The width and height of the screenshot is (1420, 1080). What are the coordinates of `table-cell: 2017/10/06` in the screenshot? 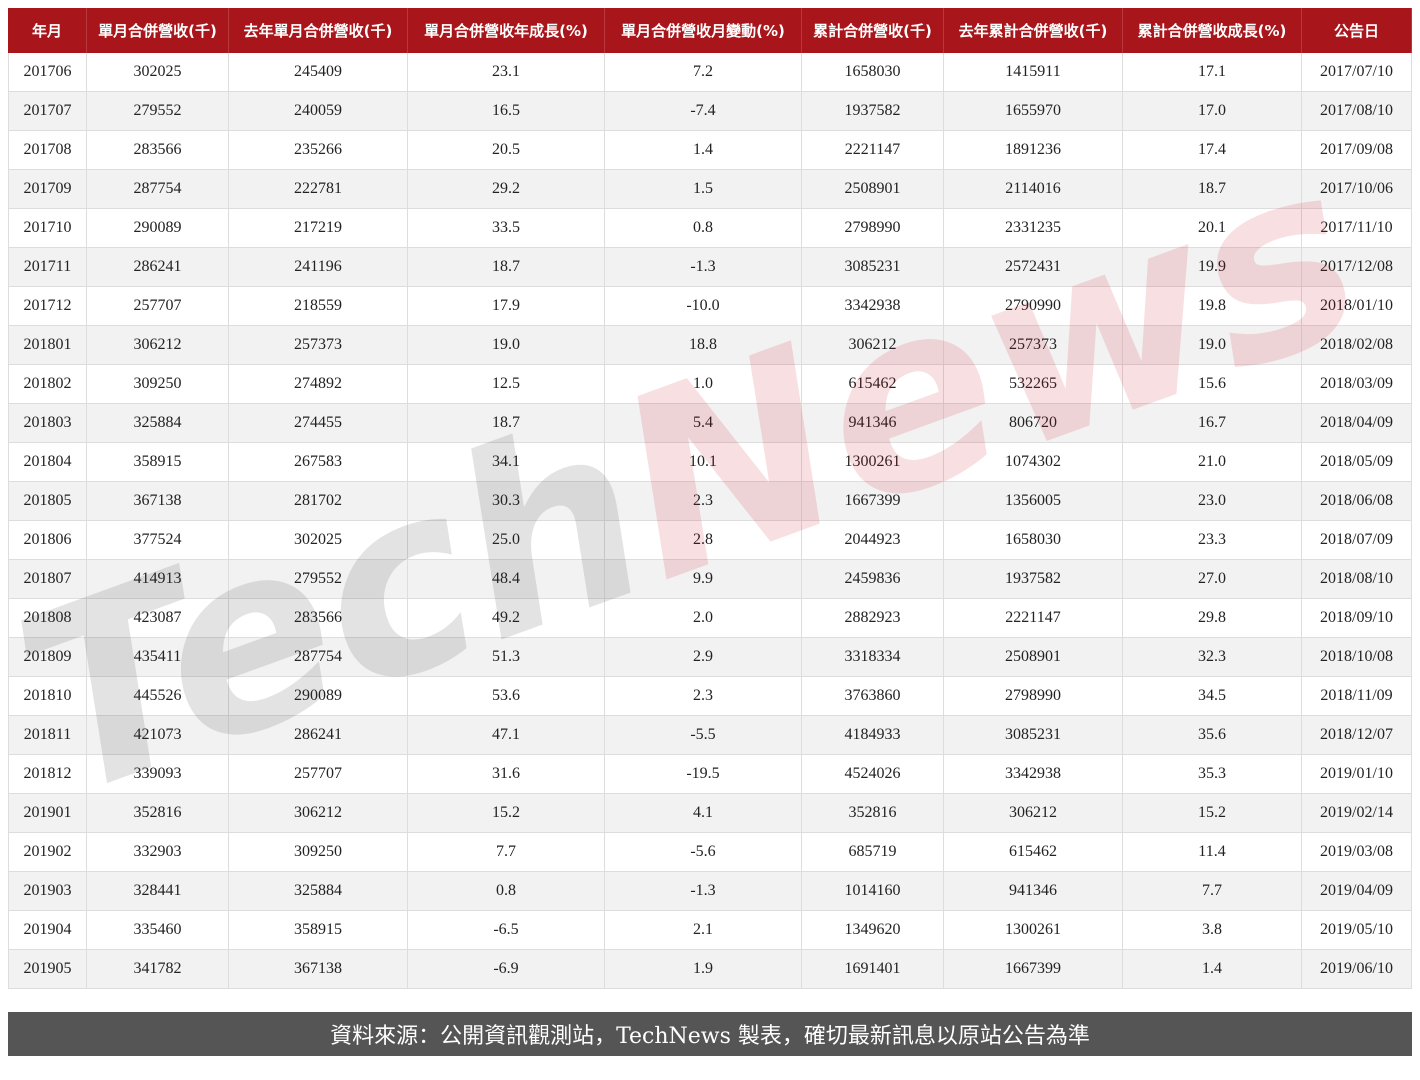 It's located at (1357, 189).